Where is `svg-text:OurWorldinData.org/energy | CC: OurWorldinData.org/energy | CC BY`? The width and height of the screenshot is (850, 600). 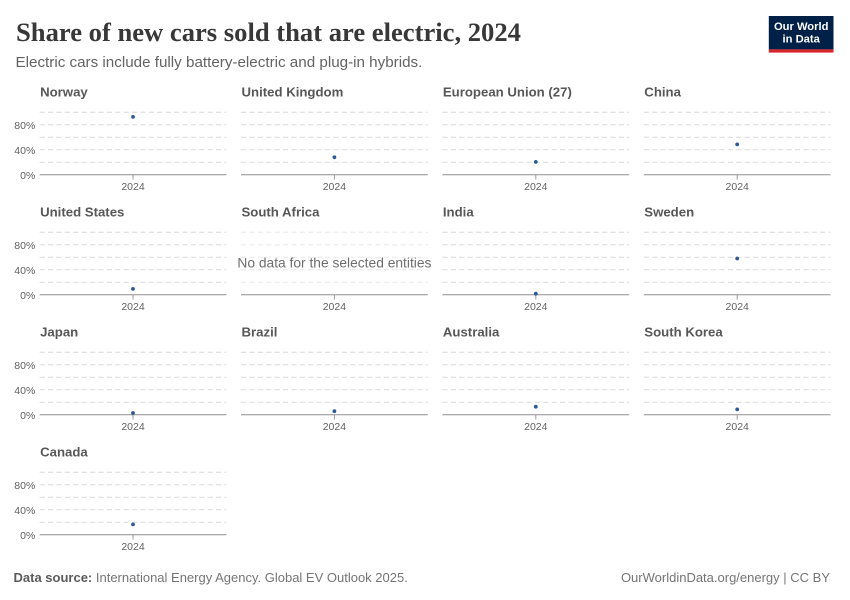 svg-text:OurWorldinData.org/energy | CC: OurWorldinData.org/energy | CC BY is located at coordinates (725, 577).